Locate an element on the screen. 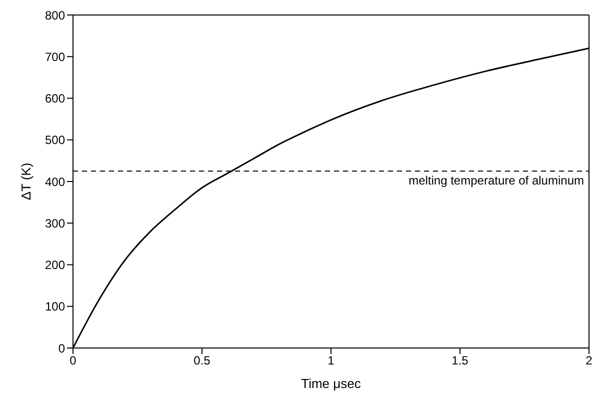 Image resolution: width=598 pixels, height=402 pixels. y-tick-label: 400 is located at coordinates (55, 181).